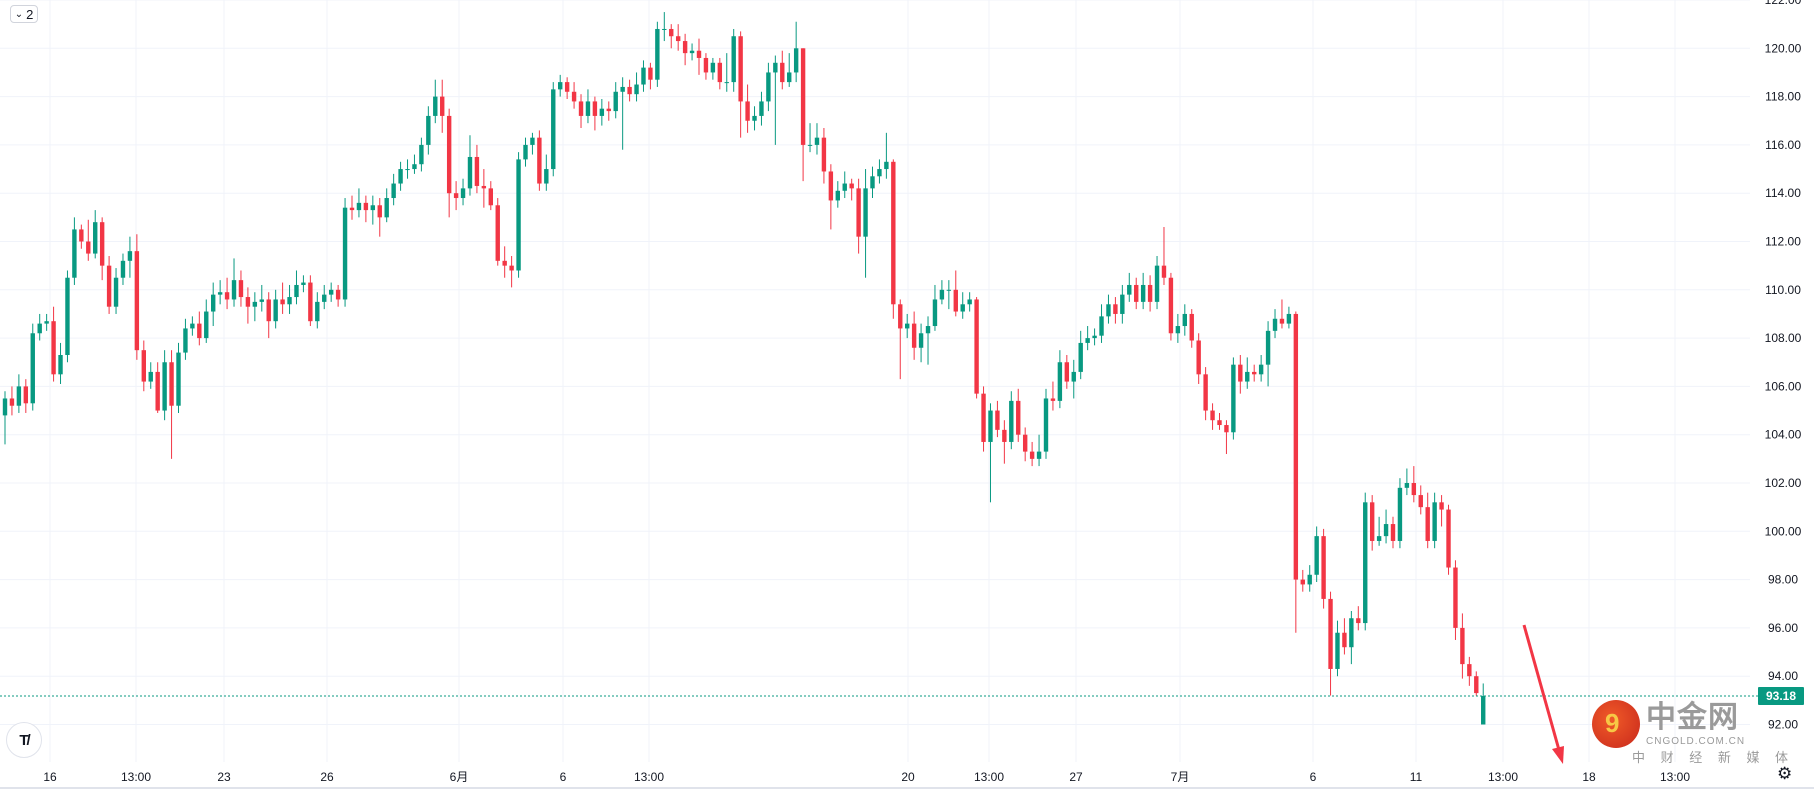 This screenshot has height=792, width=1814. Describe the element at coordinates (1783, 580) in the screenshot. I see `y-tick-label: 98.00` at that location.